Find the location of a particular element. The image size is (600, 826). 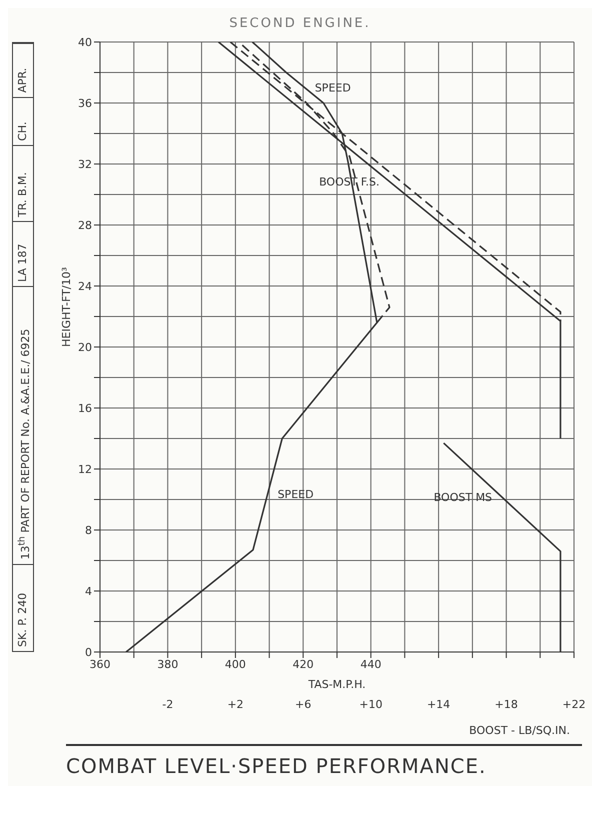

x2-tick-label: +10 is located at coordinates (370, 704).